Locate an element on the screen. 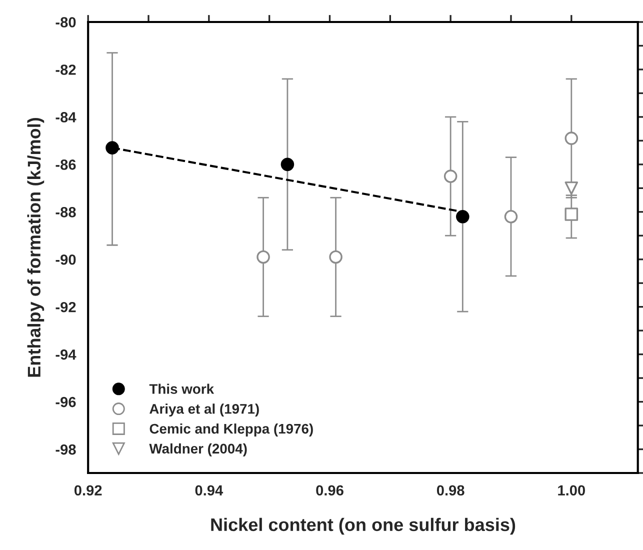 This screenshot has height=550, width=643. y-tick-label: -92 is located at coordinates (66, 307).